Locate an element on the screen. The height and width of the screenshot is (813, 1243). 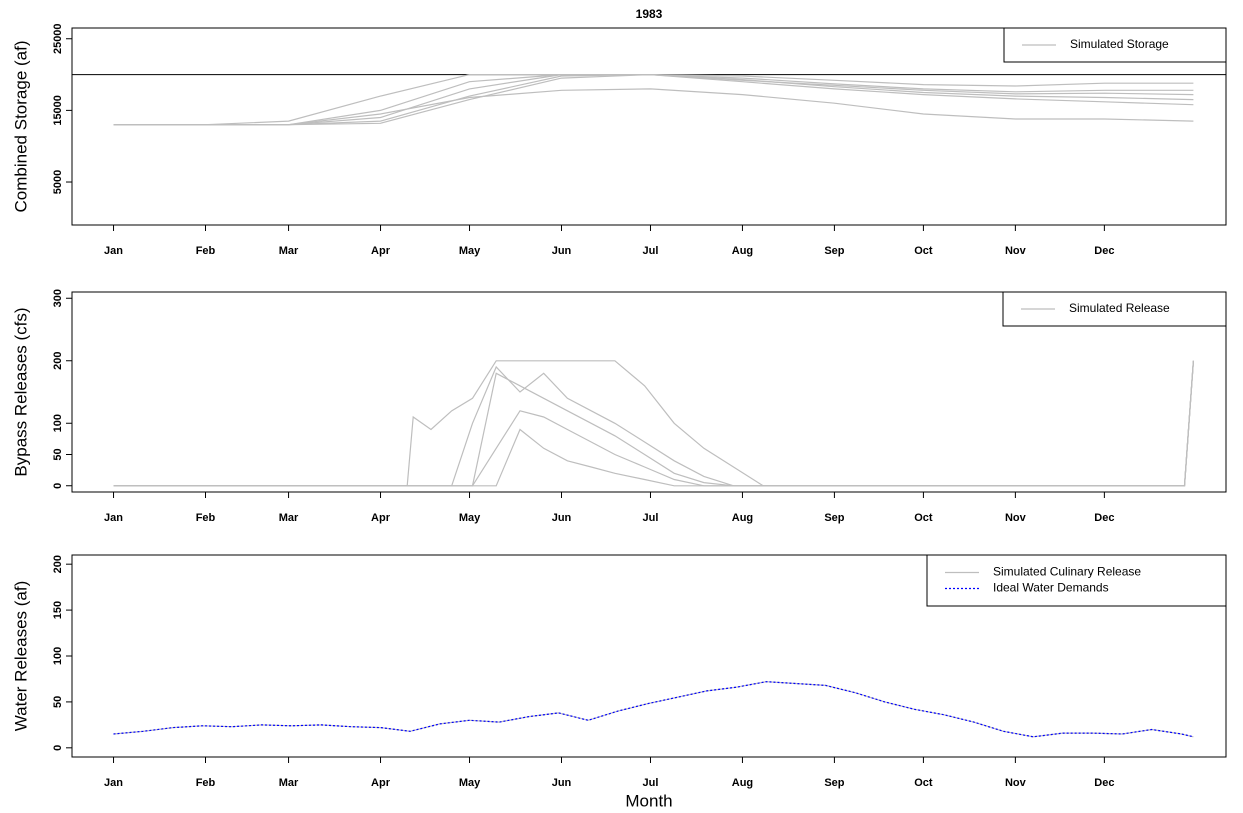
y-tick-label: 15000 is located at coordinates (58, 110).